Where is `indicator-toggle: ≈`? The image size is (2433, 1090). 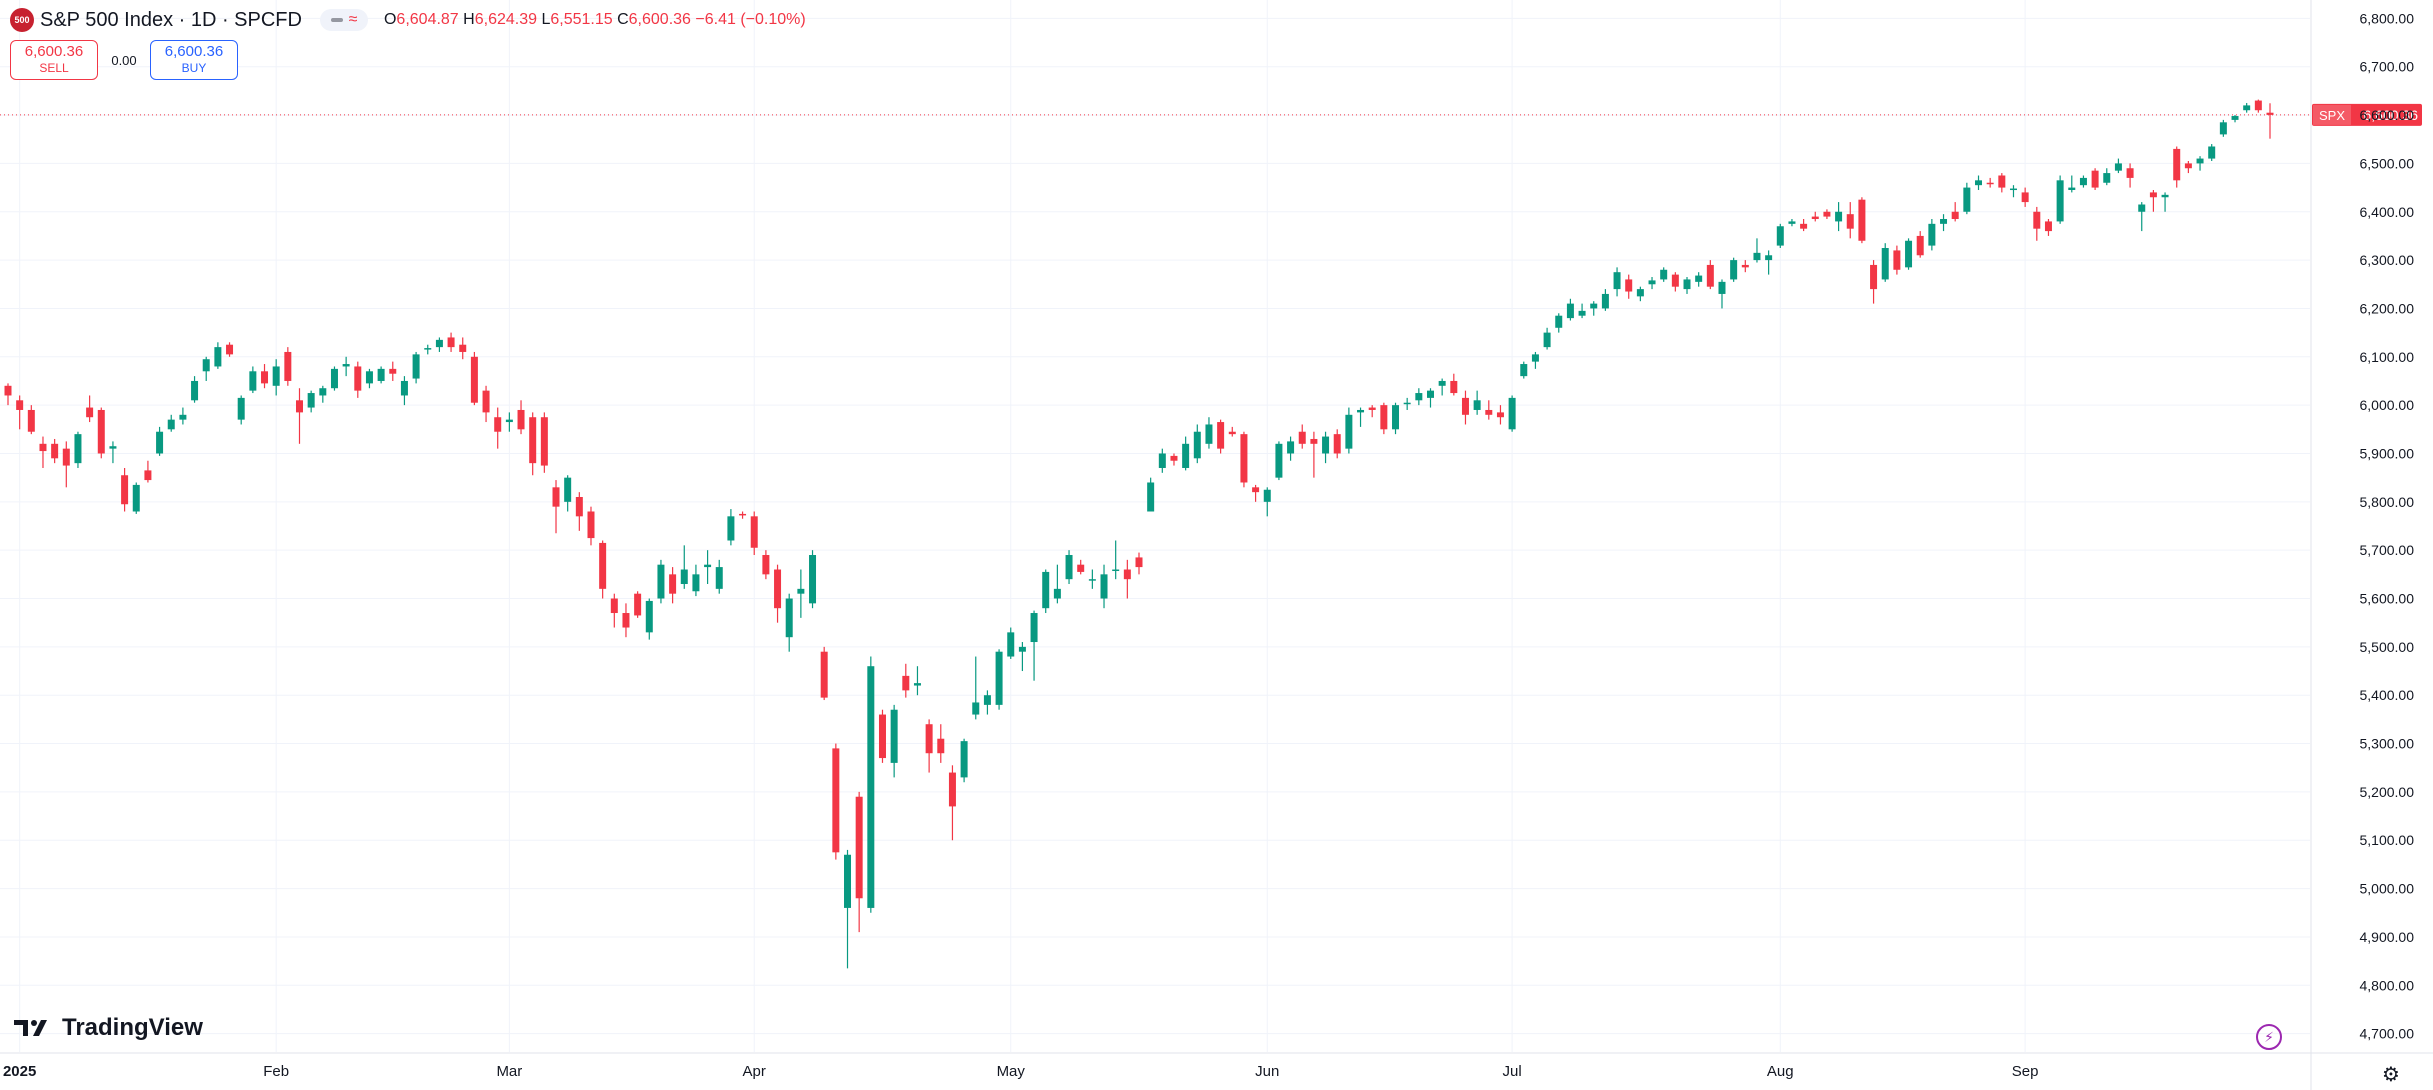 indicator-toggle: ≈ is located at coordinates (343, 20).